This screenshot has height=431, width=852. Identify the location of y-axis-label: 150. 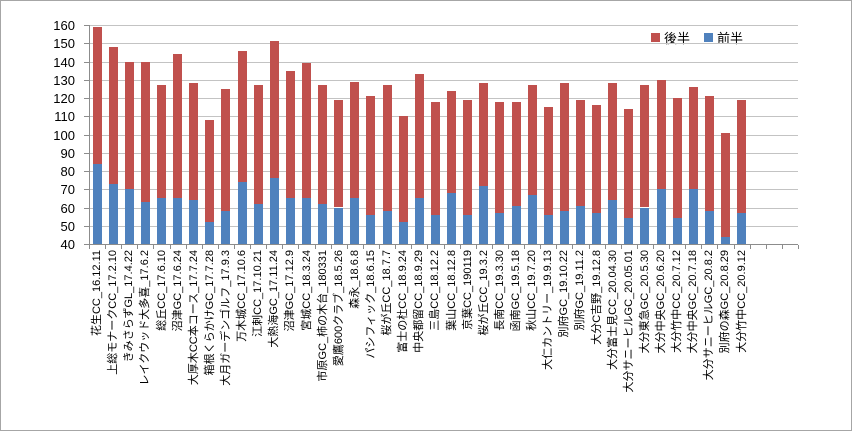
(64, 44).